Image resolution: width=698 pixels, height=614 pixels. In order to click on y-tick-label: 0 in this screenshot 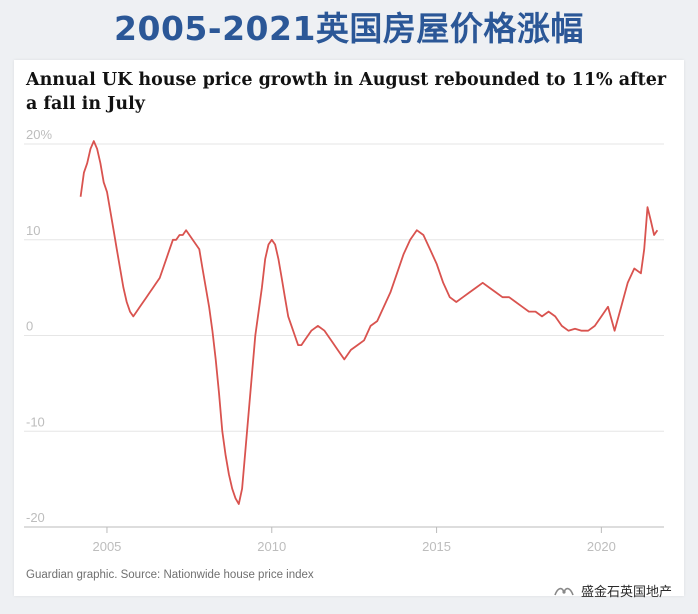, I will do `click(29, 326)`.